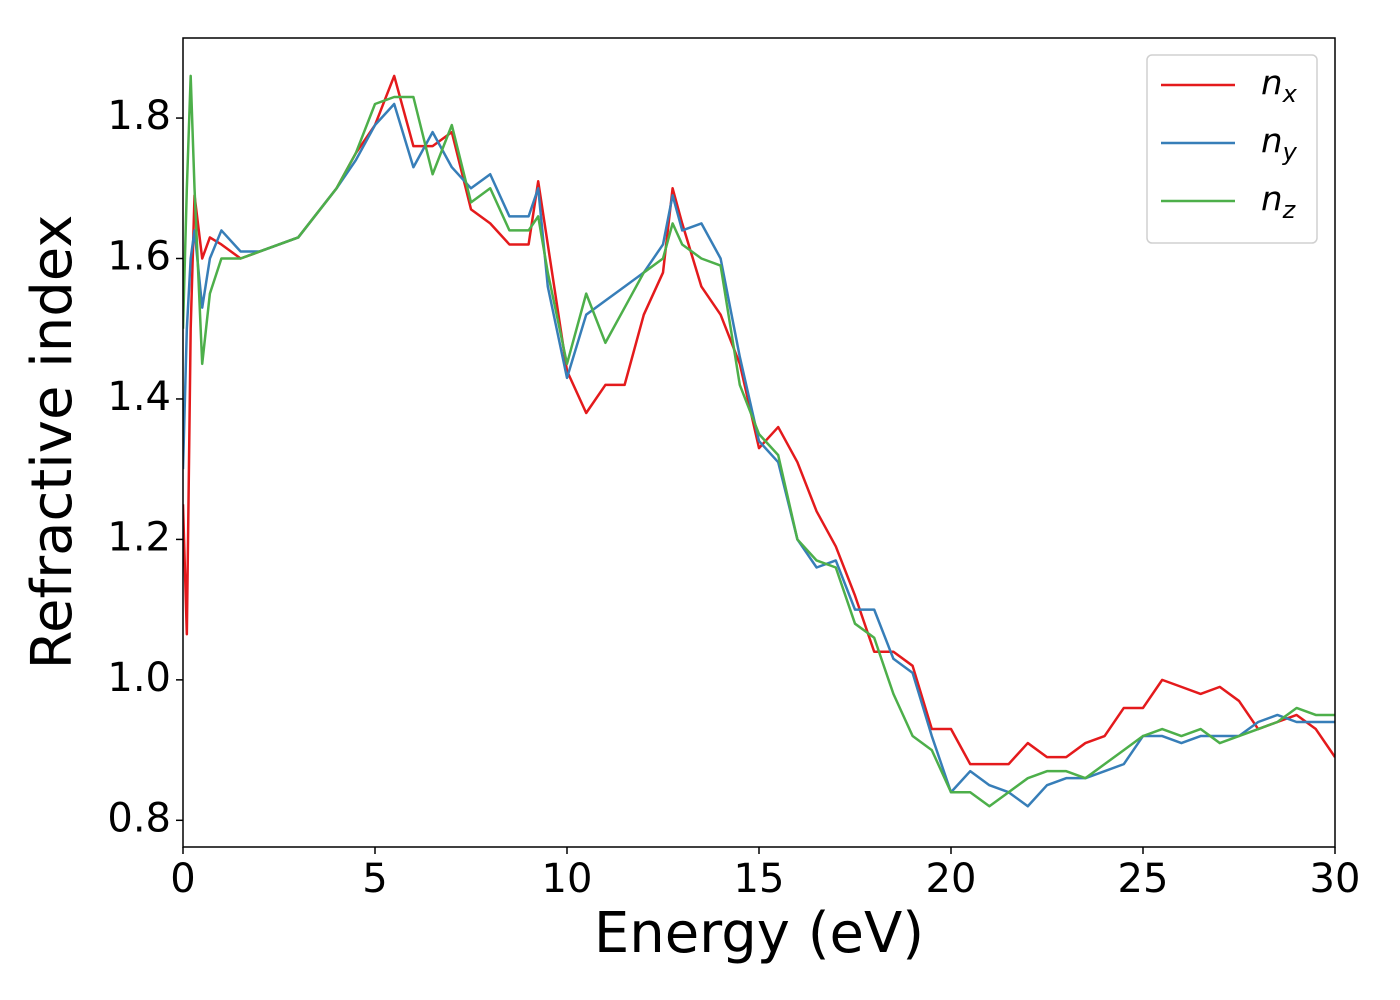 Image resolution: width=1400 pixels, height=1000 pixels. I want to click on x-tick-label: 15, so click(759, 879).